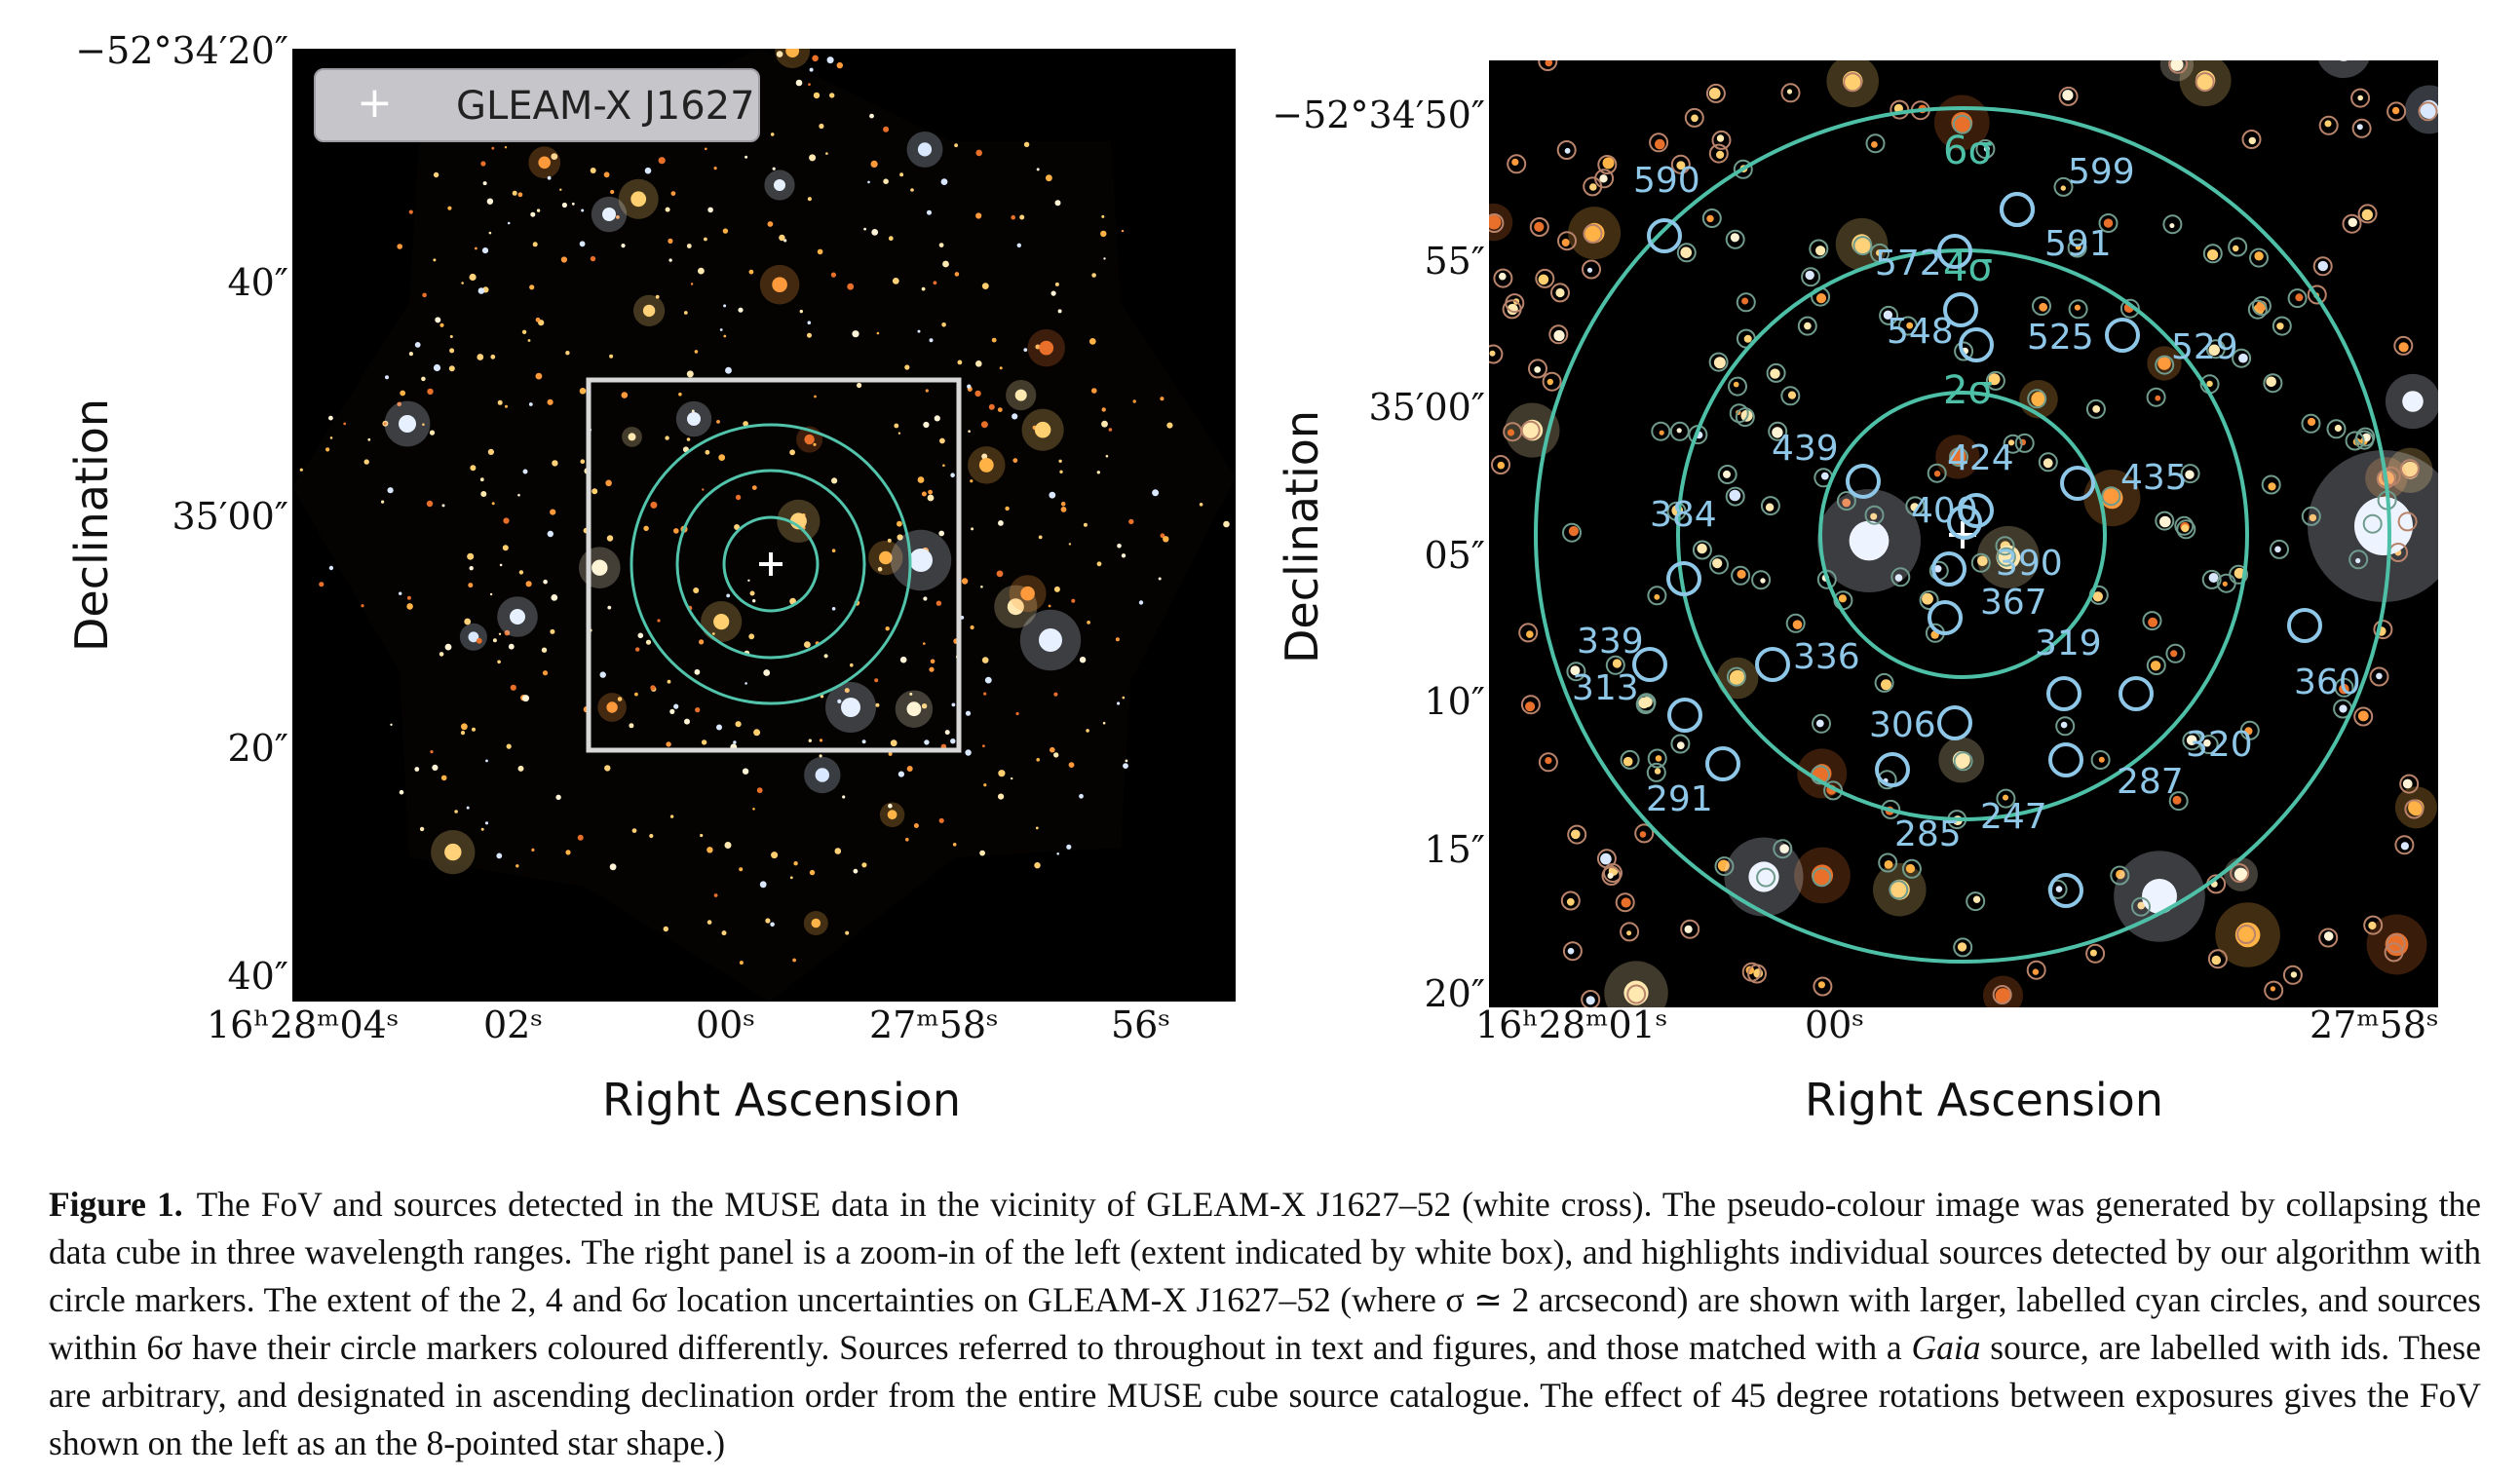 The height and width of the screenshot is (1477, 2520). I want to click on right-xtick-label: 16ʰ28ᵐ01ˢ, so click(1571, 1025).